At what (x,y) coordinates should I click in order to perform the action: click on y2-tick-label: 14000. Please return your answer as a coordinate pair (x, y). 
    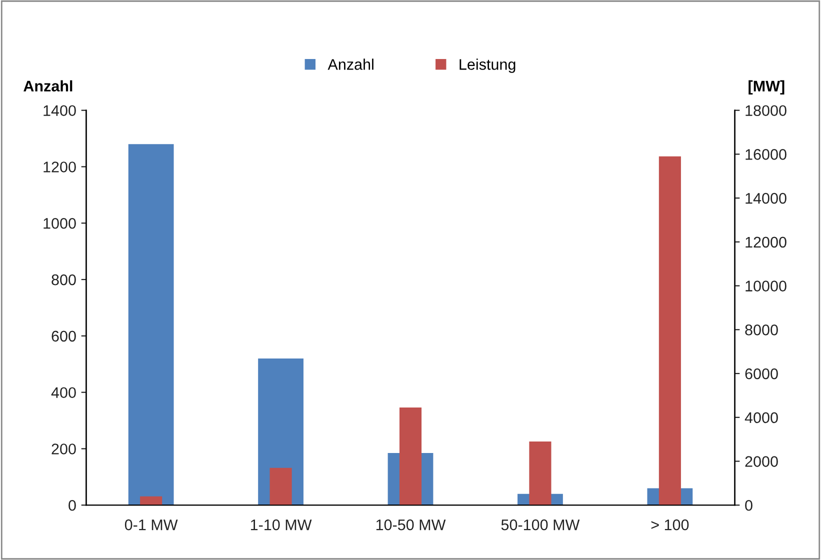
    Looking at the image, I should click on (766, 198).